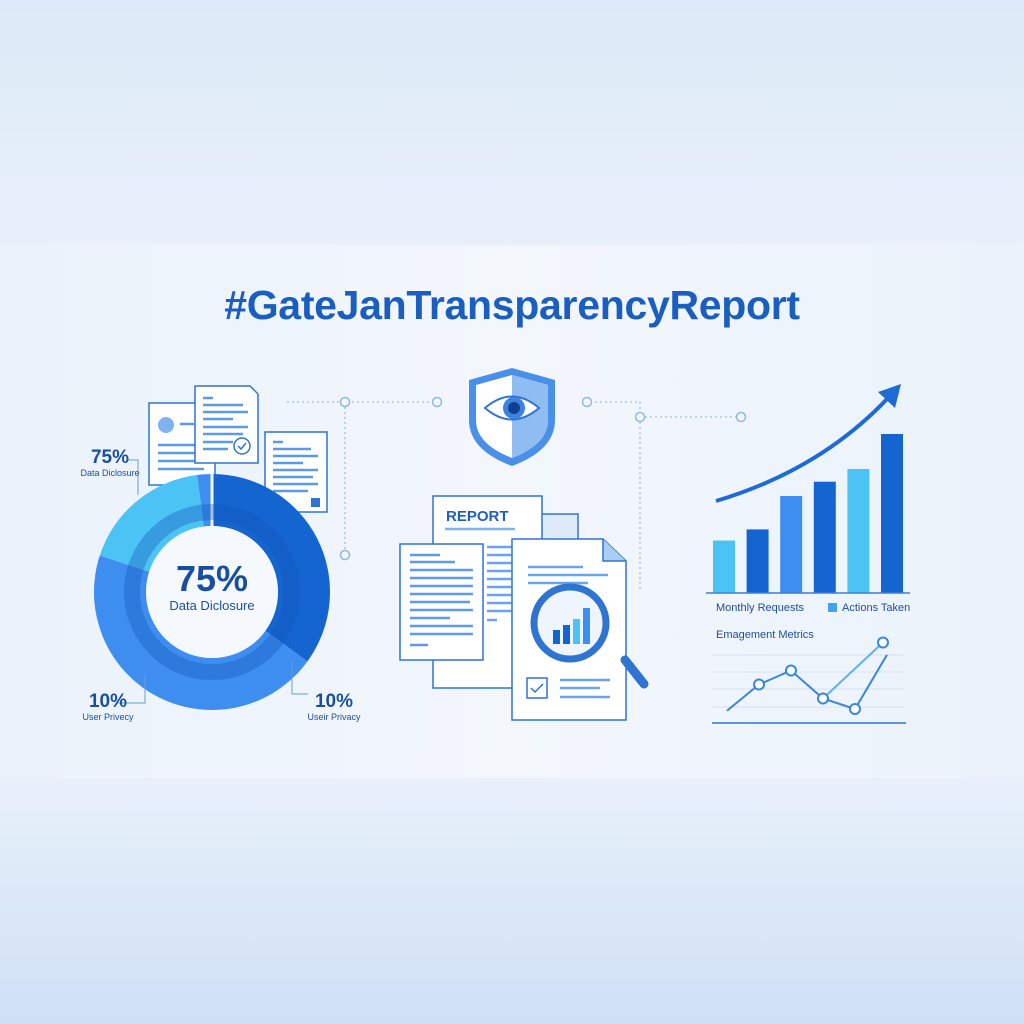 The width and height of the screenshot is (1024, 1024). I want to click on magnifier-icon, so click(589, 636).